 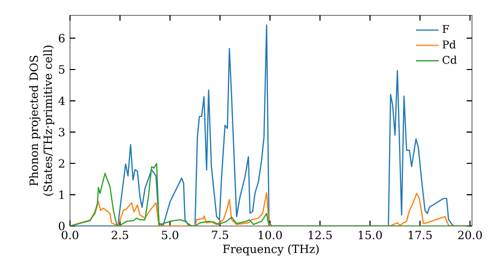 I want to click on x-axis-title: Frequency (THz), so click(x=271, y=250).